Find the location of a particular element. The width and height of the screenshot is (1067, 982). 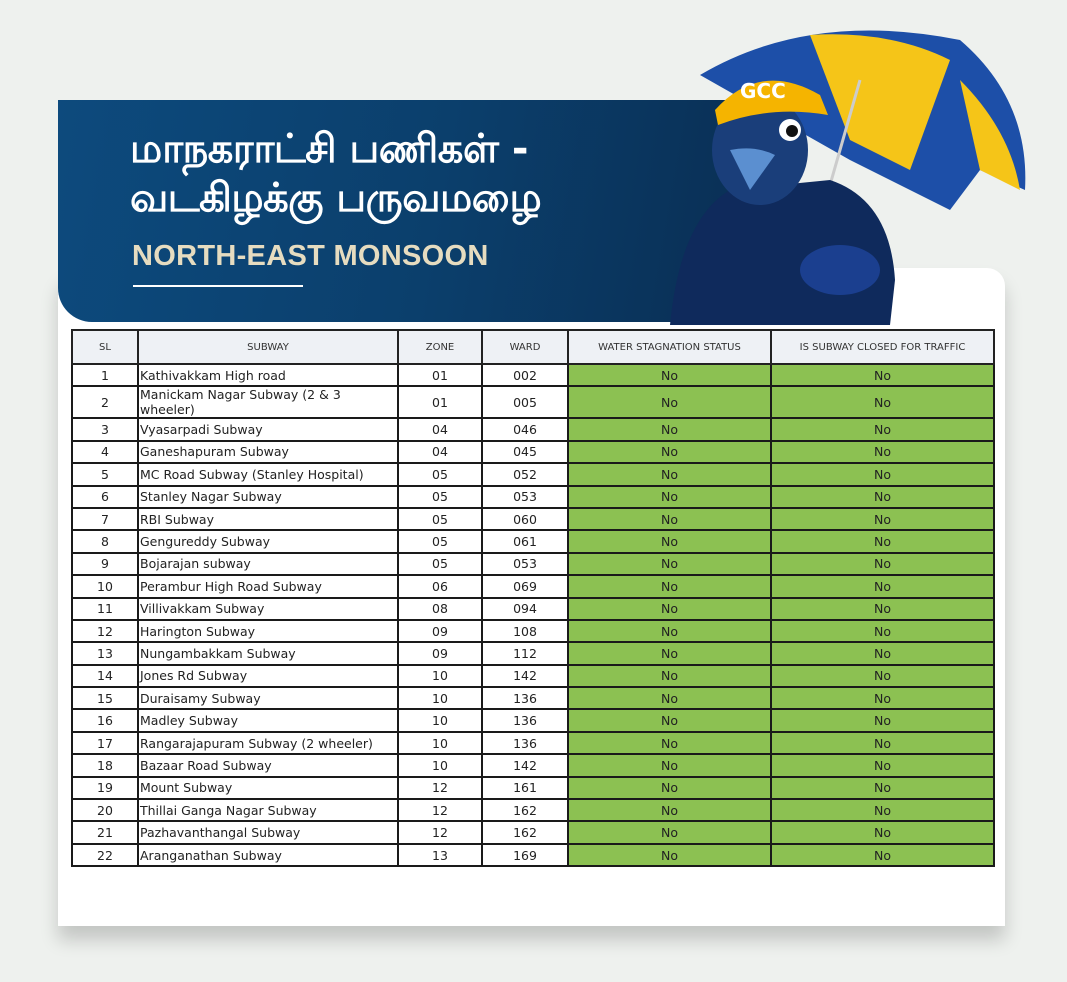

table-row: 9 Bojarajan subway 05 053 No No is located at coordinates (533, 564).